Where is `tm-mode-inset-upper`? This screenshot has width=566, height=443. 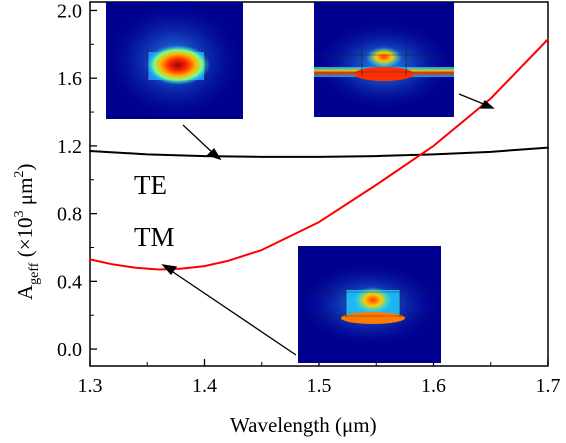
tm-mode-inset-upper is located at coordinates (384, 59).